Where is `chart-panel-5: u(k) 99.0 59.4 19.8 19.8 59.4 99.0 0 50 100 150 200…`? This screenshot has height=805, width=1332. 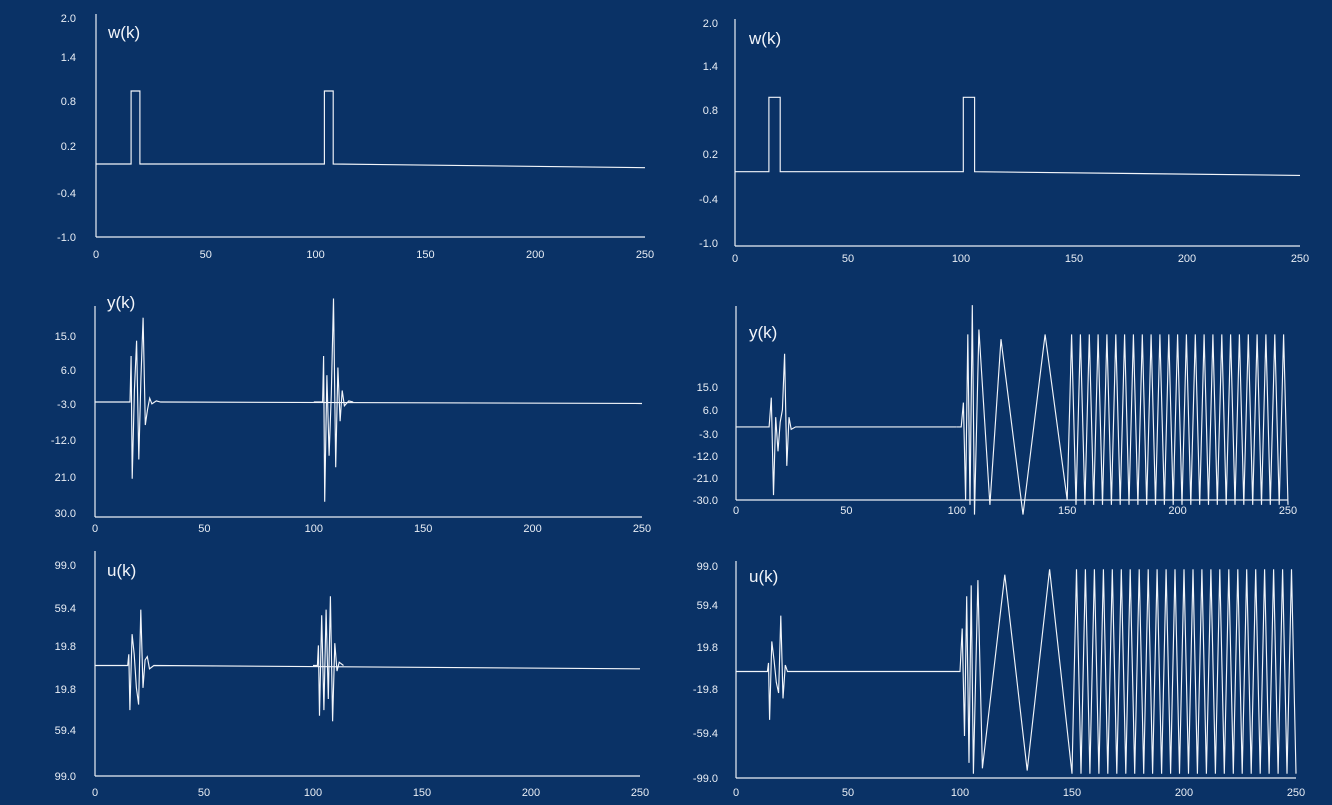
chart-panel-5: u(k) 99.0 59.4 19.8 19.8 59.4 99.0 0 50 100 150 200… is located at coordinates (352, 675).